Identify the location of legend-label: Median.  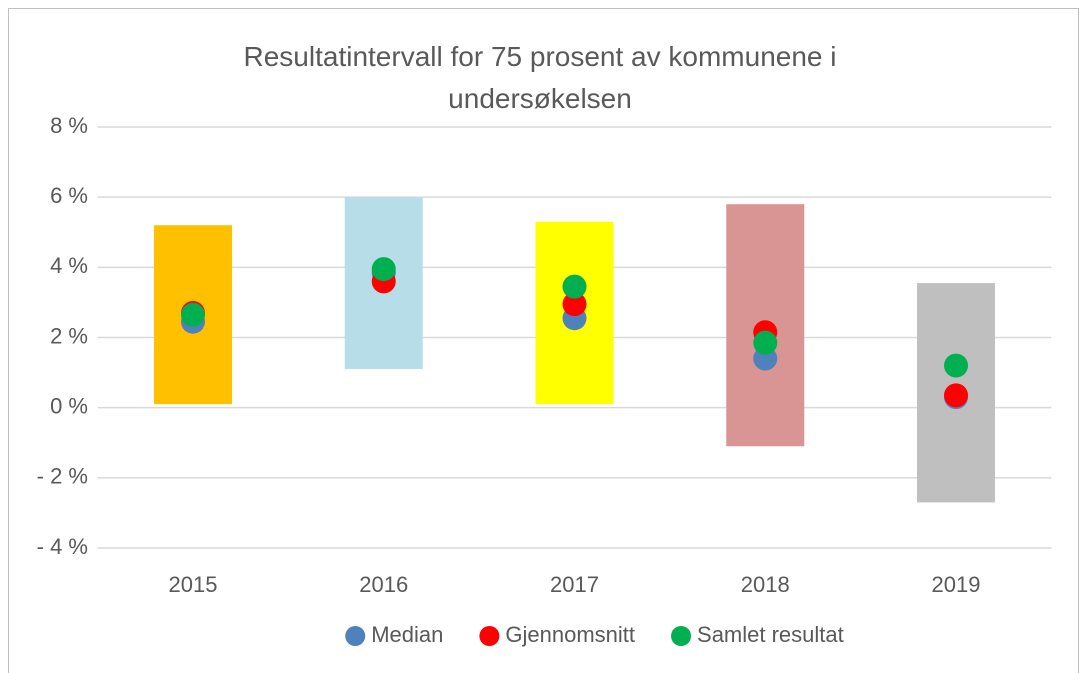
(407, 634).